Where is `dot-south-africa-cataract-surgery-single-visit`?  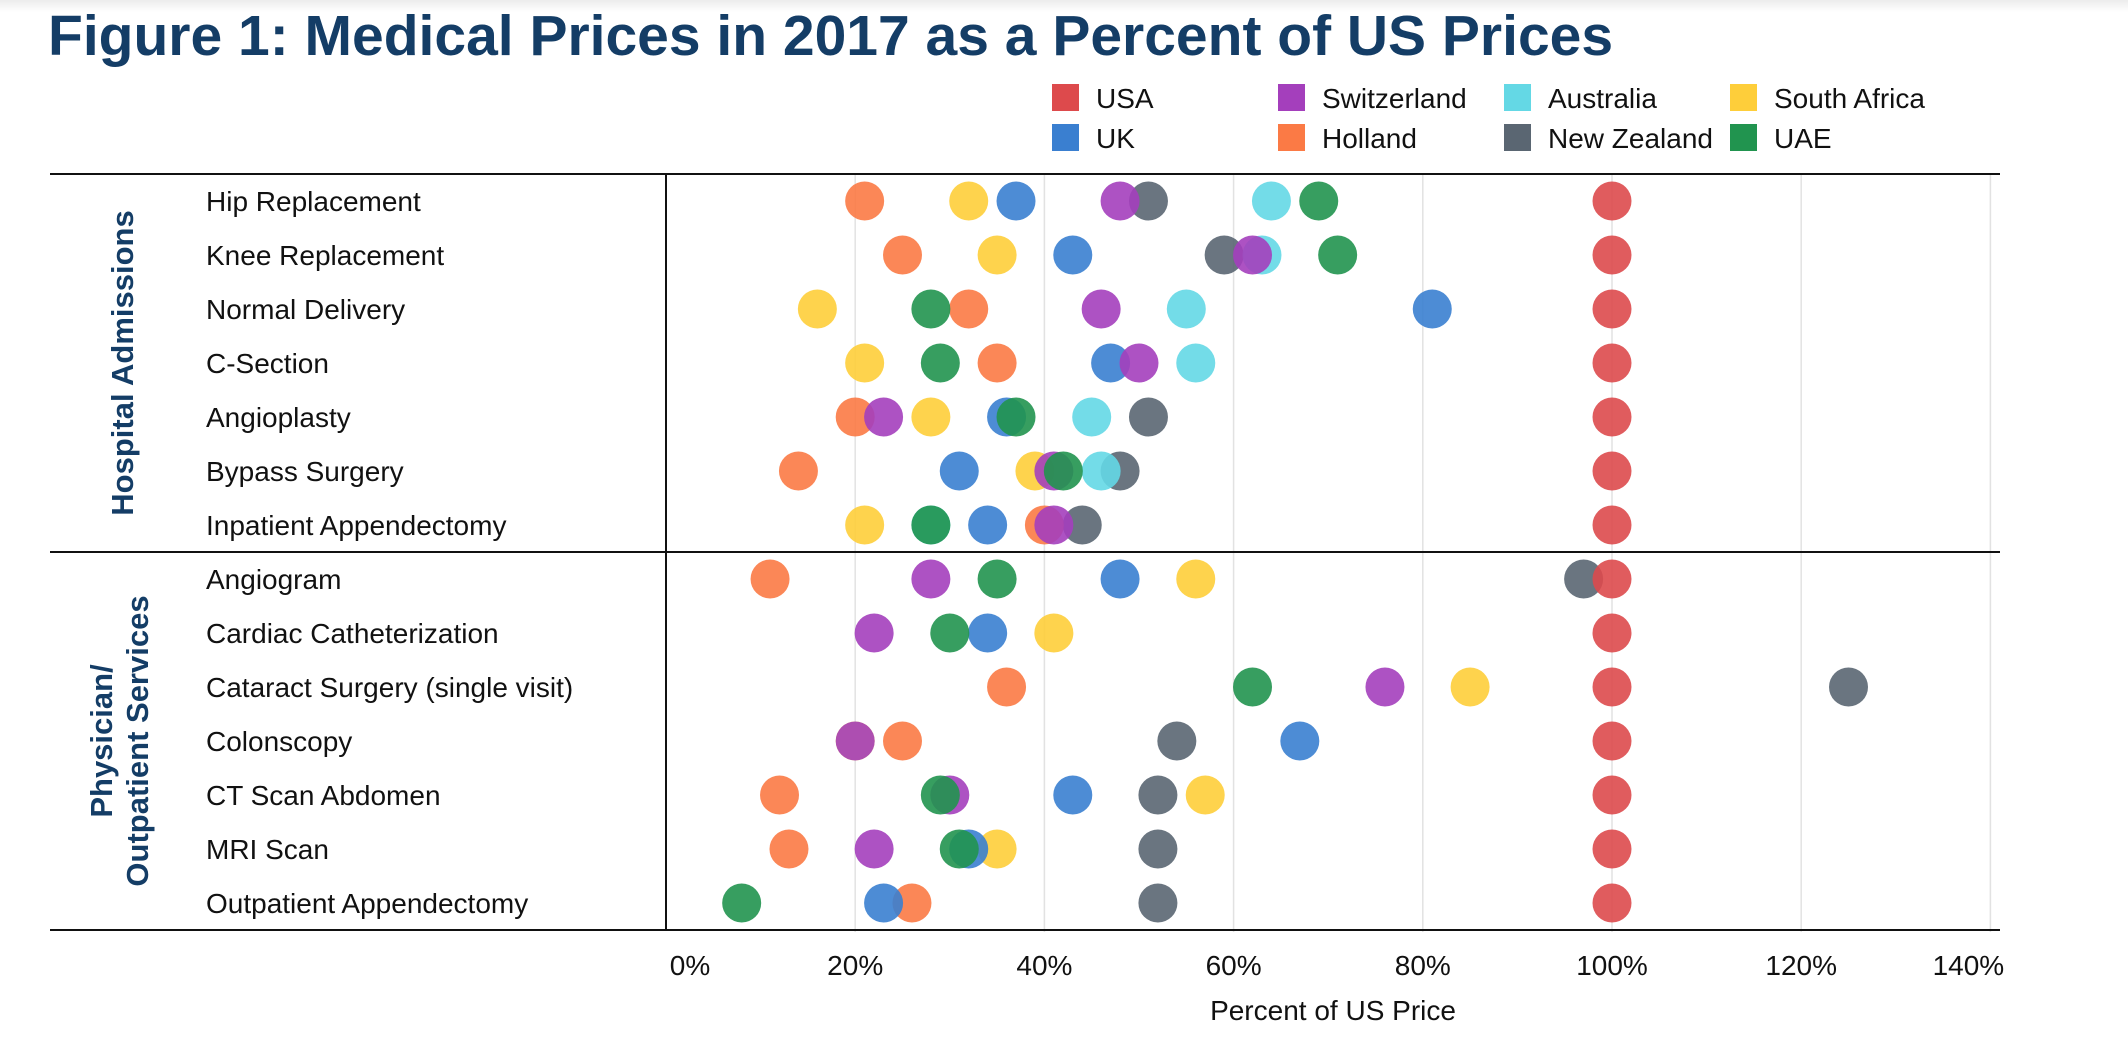
dot-south-africa-cataract-surgery-single-visit is located at coordinates (1470, 687).